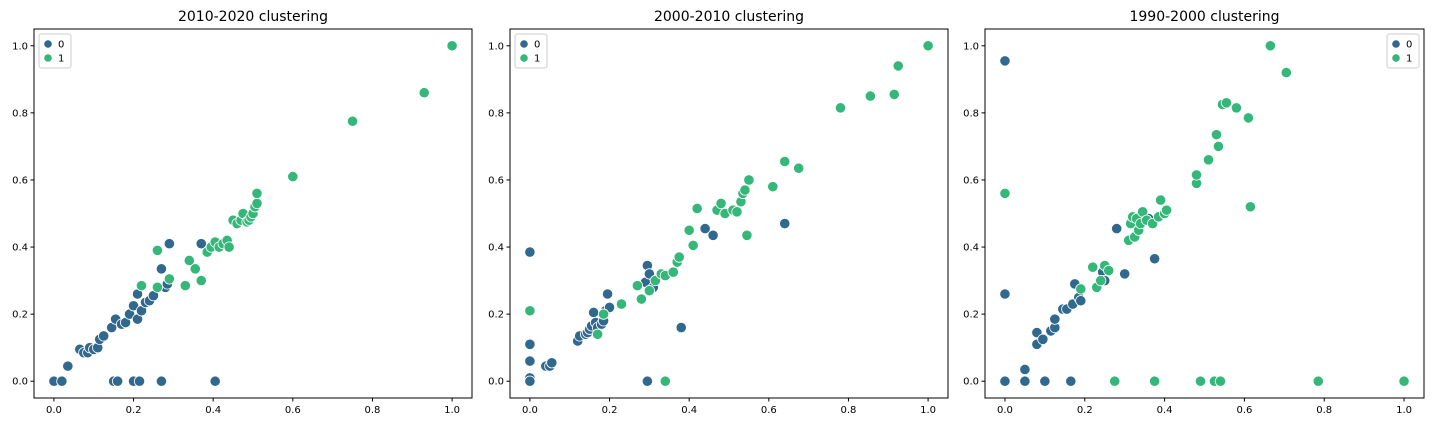 The image size is (1432, 424). I want to click on chart-title: 2010-2020 clustering, so click(253, 17).